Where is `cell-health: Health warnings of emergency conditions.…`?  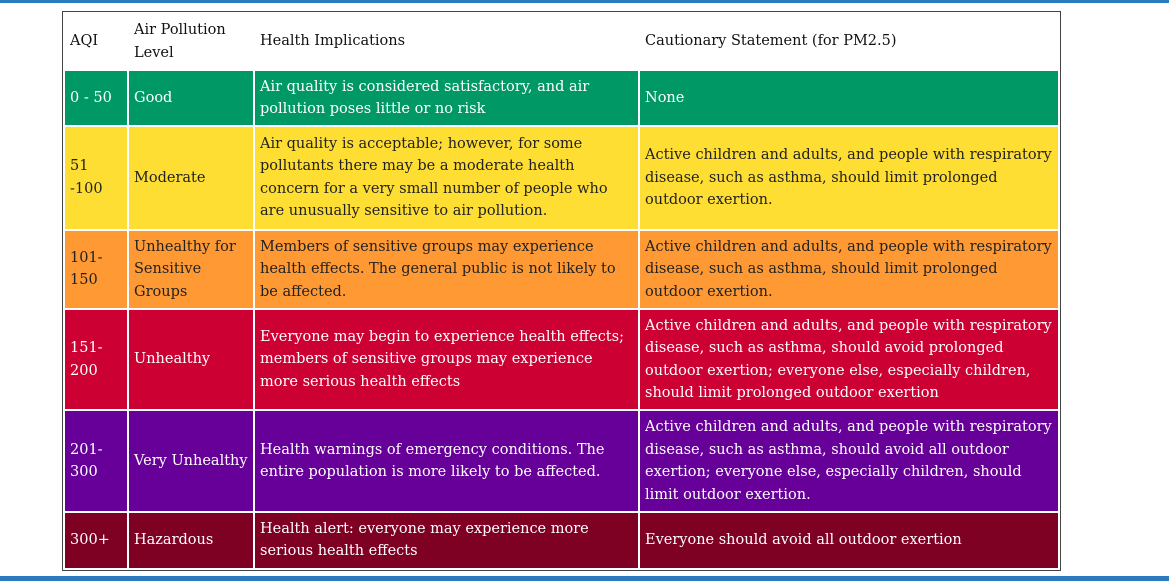 cell-health: Health warnings of emergency conditions.… is located at coordinates (446, 461).